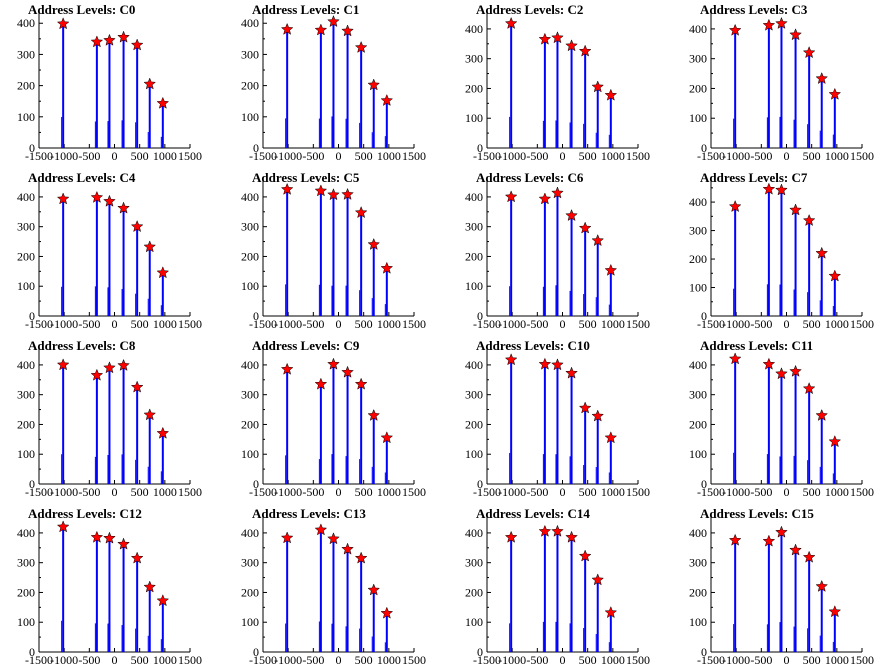  Describe the element at coordinates (529, 9) in the screenshot. I see `chart-title: Address Levels: C2` at that location.